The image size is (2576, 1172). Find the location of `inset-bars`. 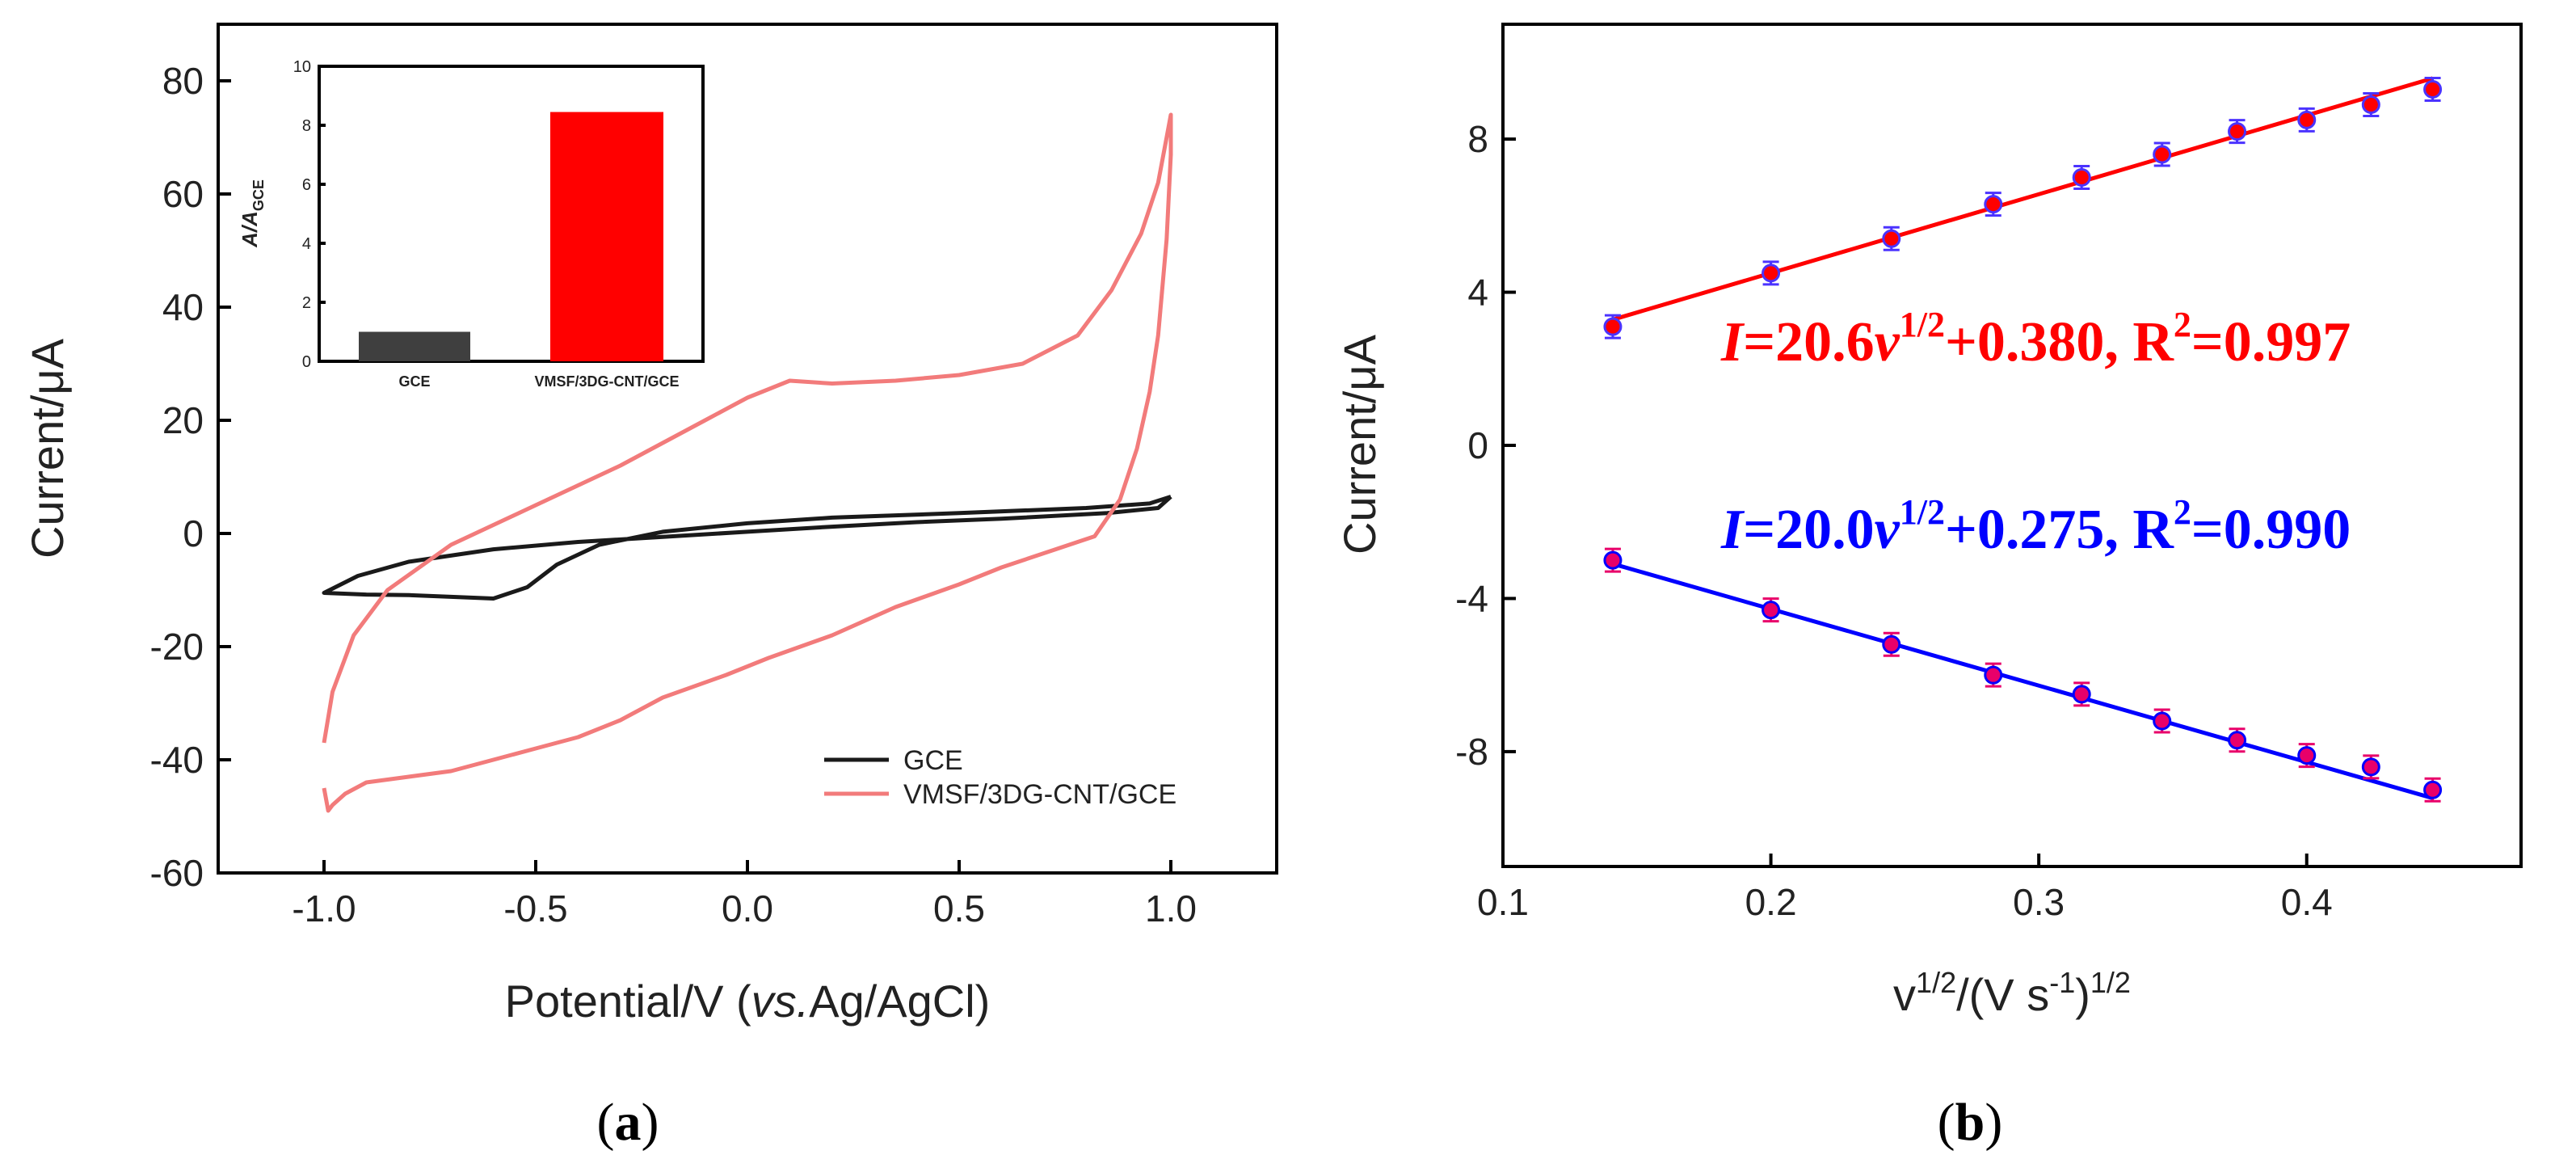

inset-bars is located at coordinates (511, 237).